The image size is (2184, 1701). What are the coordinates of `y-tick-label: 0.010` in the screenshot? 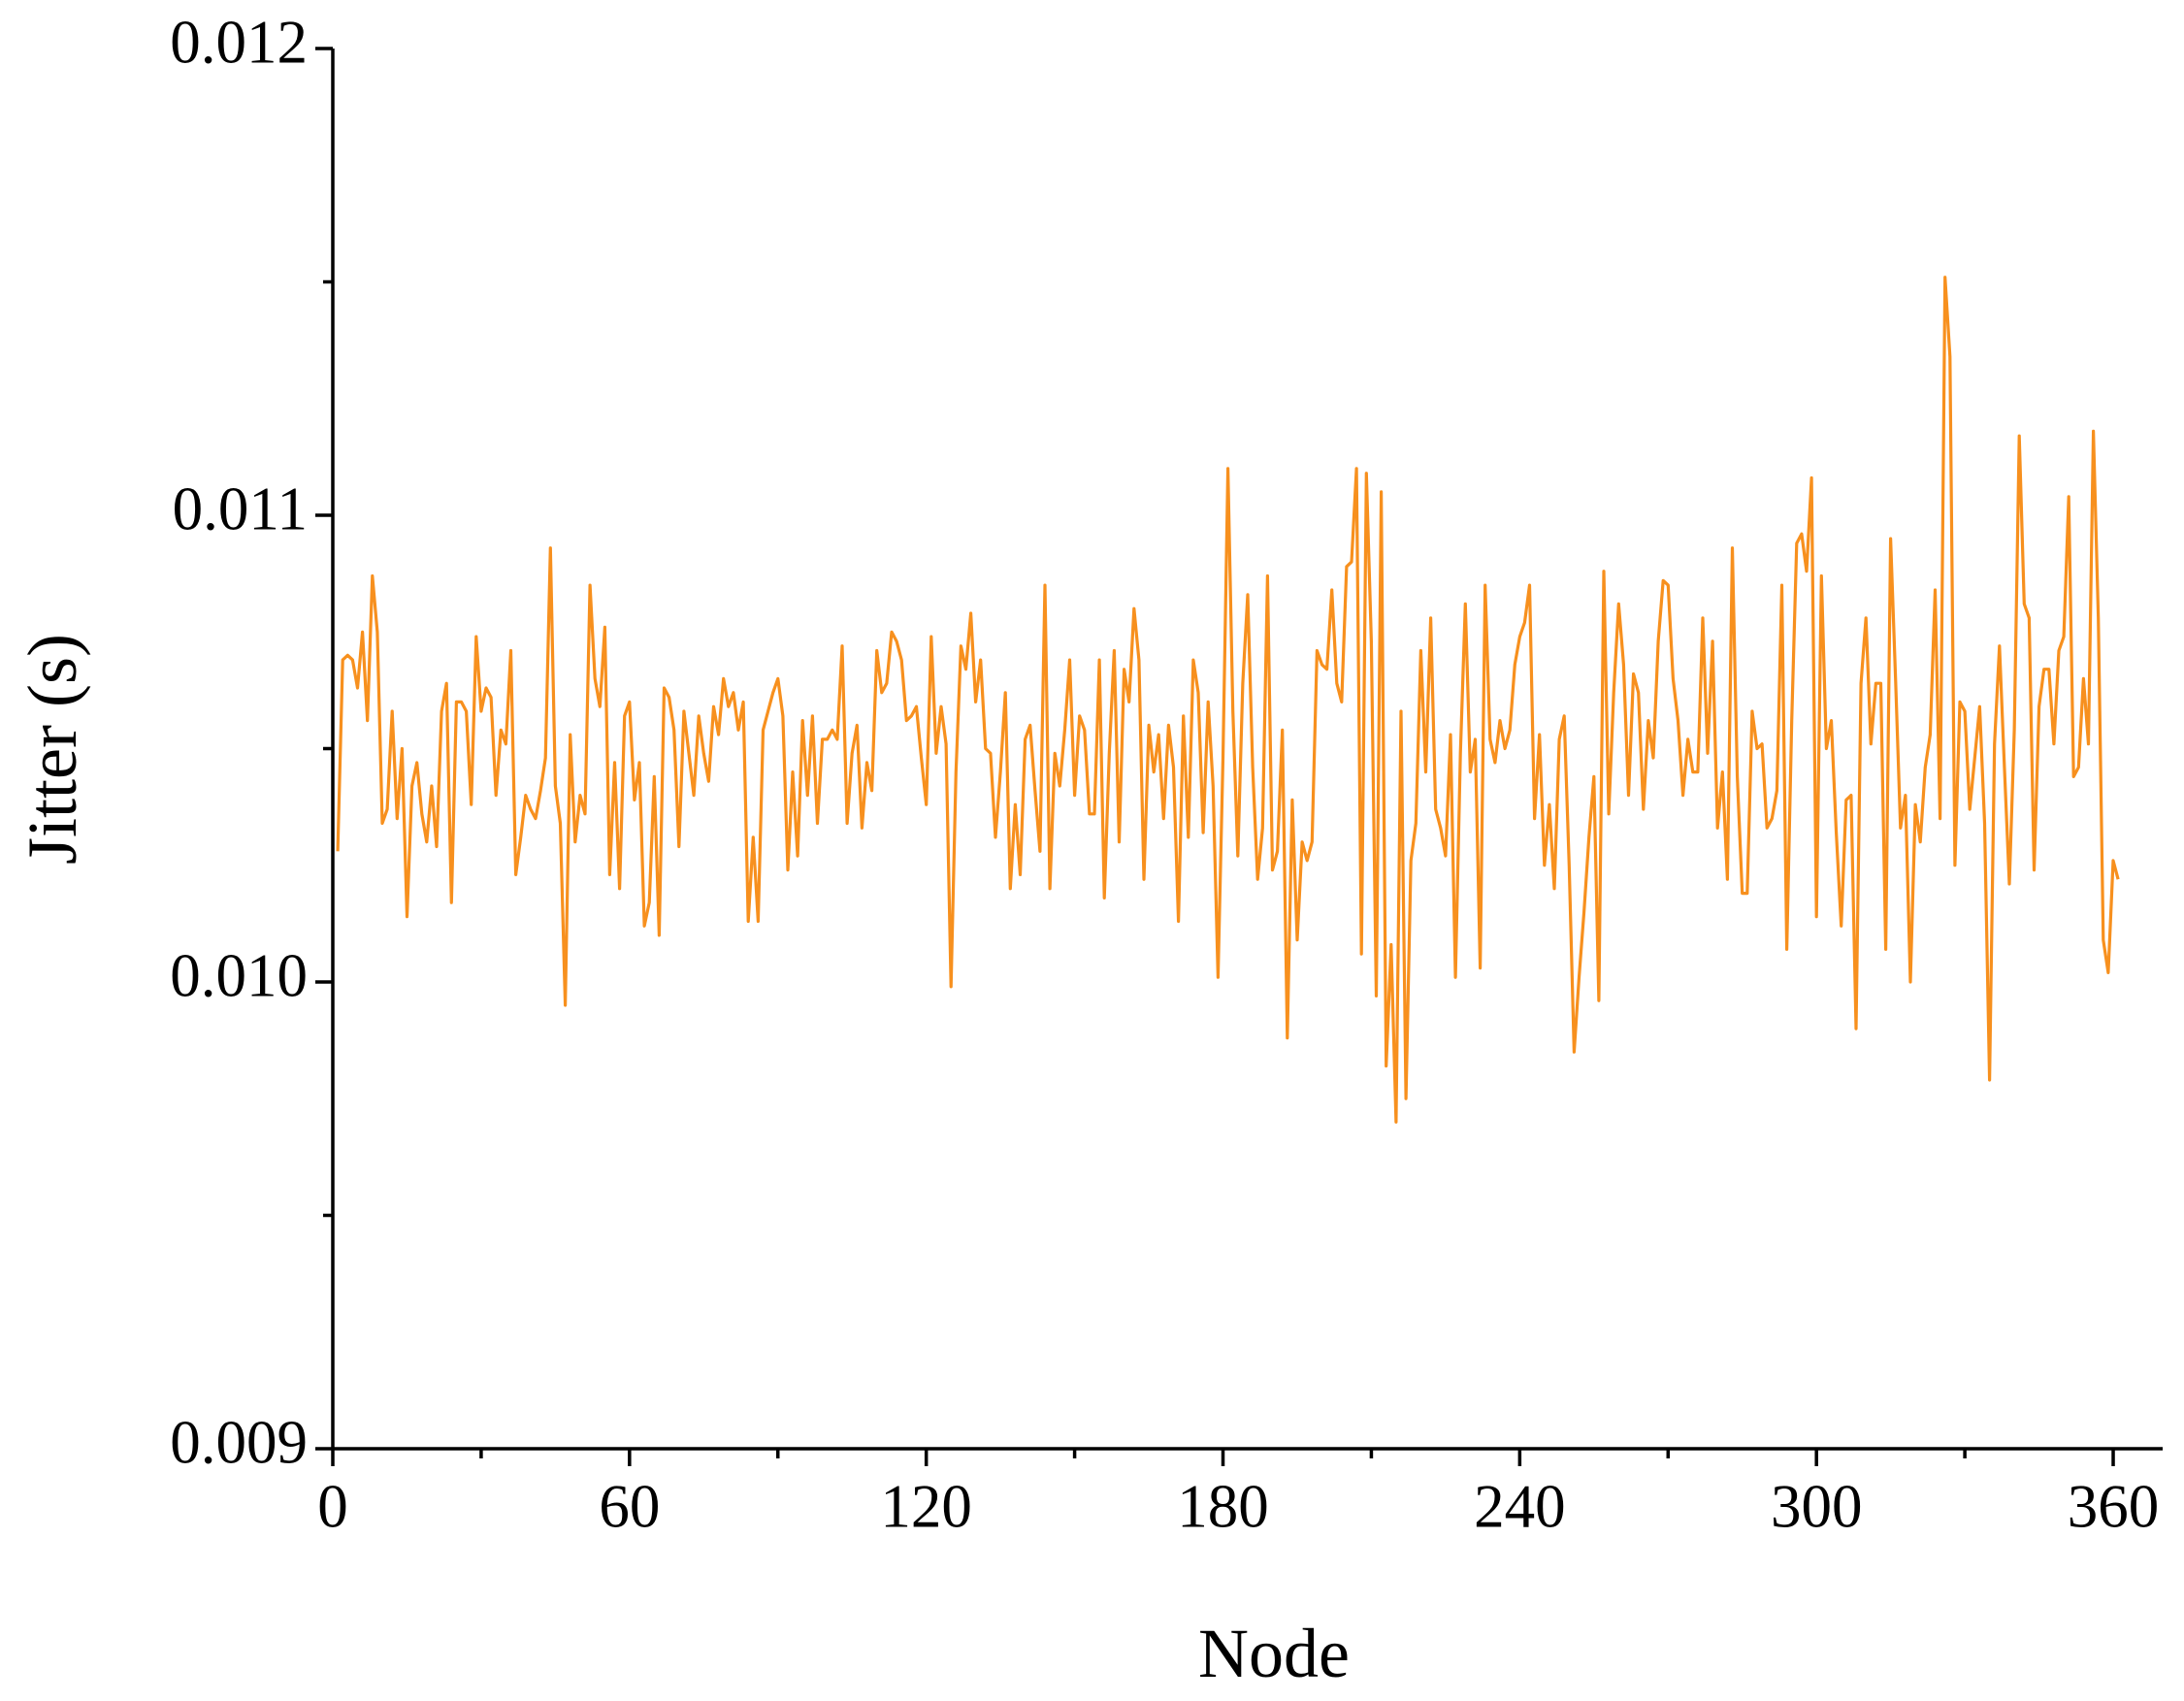 It's located at (239, 975).